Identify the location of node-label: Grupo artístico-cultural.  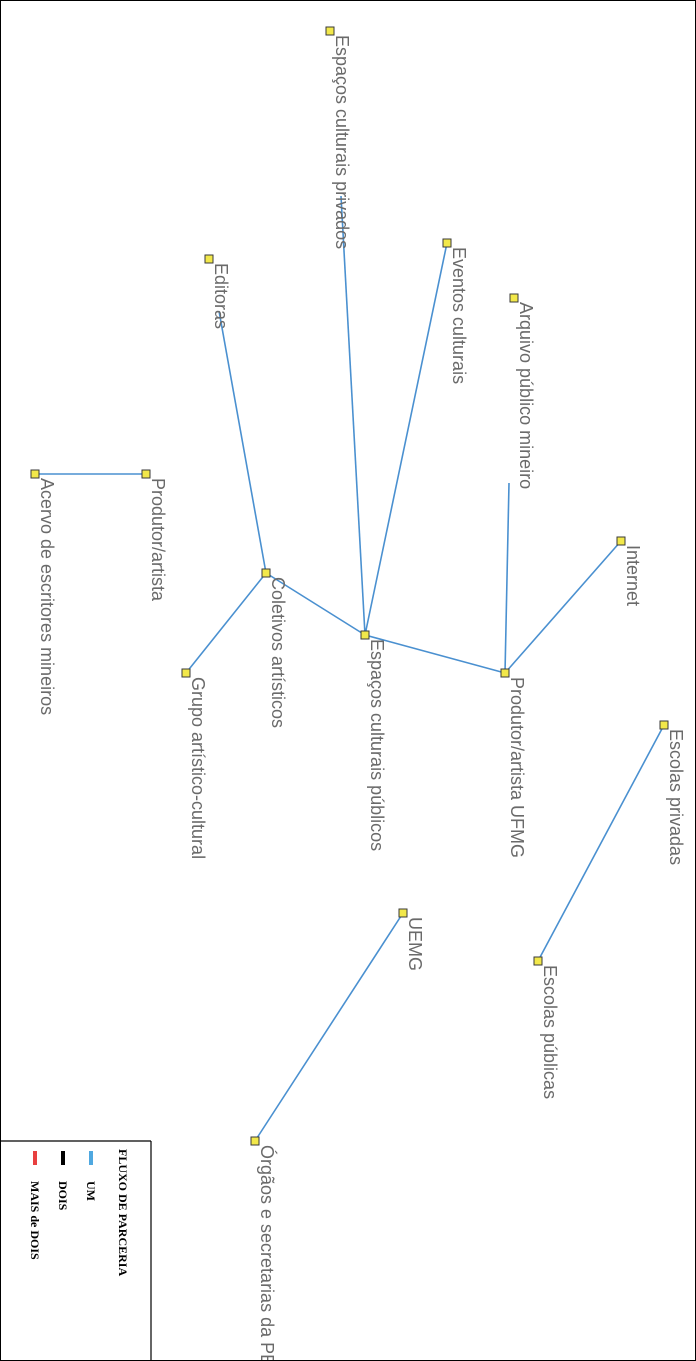
(198, 768).